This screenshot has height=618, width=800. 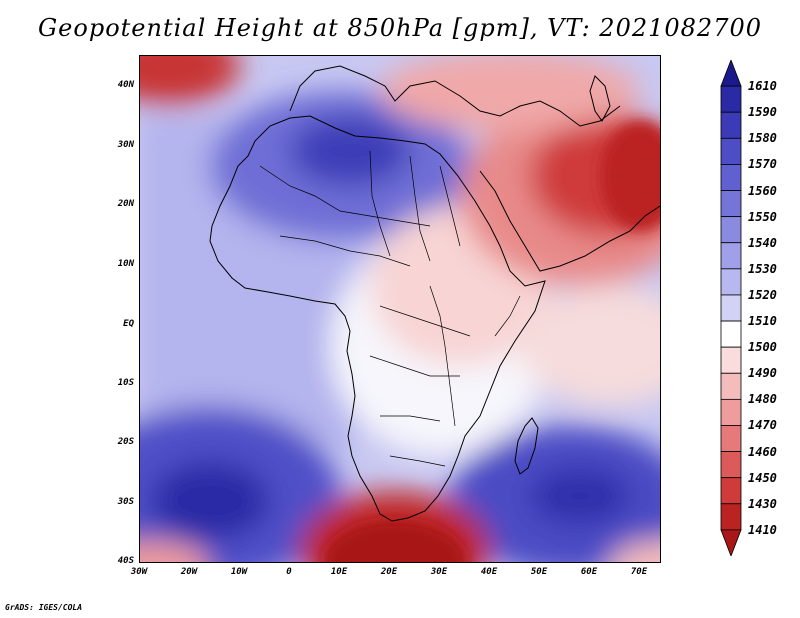 What do you see at coordinates (569, 221) in the screenshot?
I see `arabia-coastline` at bounding box center [569, 221].